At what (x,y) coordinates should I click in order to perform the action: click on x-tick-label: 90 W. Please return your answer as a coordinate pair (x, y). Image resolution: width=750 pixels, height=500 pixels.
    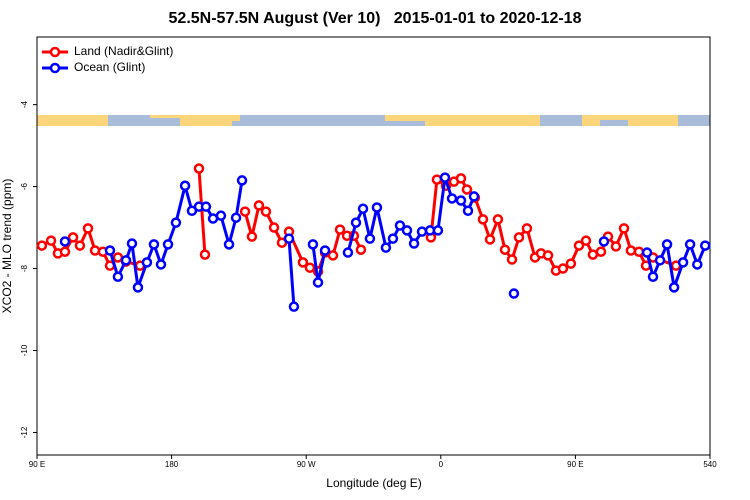
    Looking at the image, I should click on (306, 464).